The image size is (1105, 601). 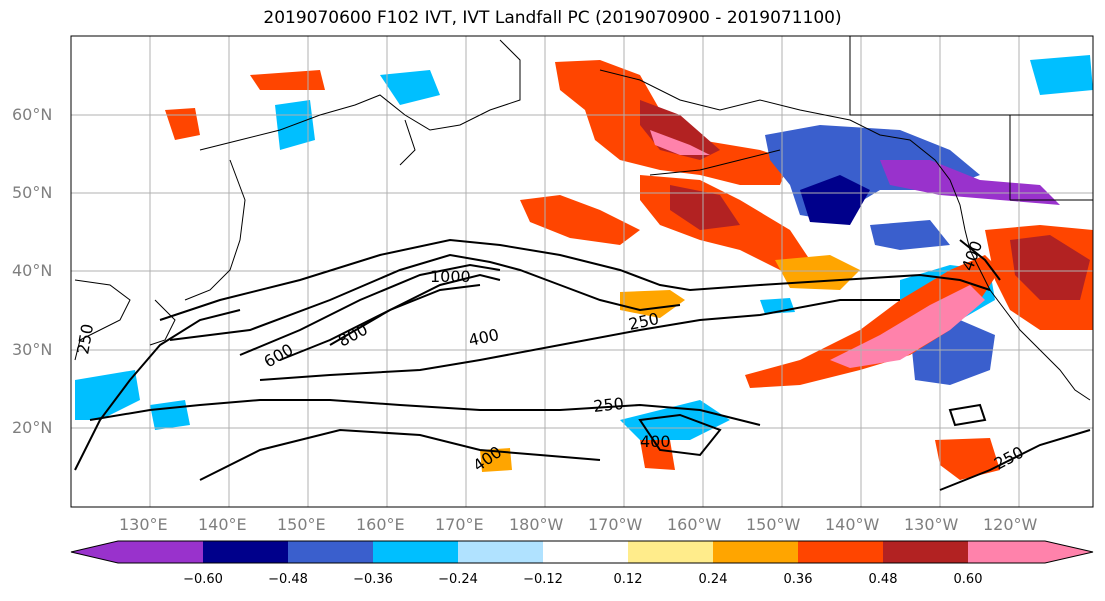 What do you see at coordinates (425, 412) in the screenshot?
I see `contour-250-south` at bounding box center [425, 412].